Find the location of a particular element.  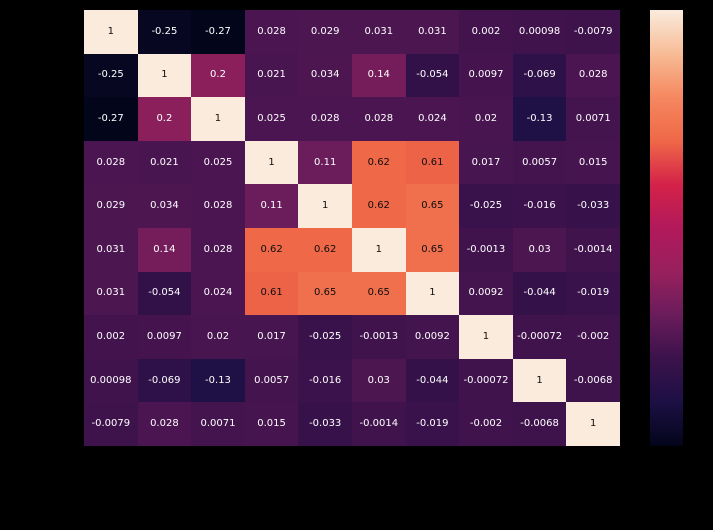

colorbar is located at coordinates (666, 228).